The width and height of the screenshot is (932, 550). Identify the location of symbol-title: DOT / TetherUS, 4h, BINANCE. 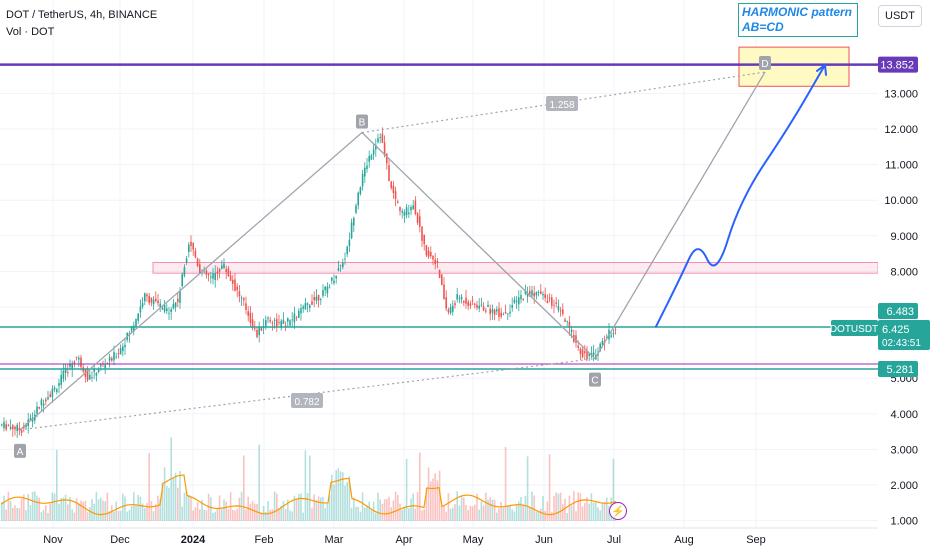
(82, 15).